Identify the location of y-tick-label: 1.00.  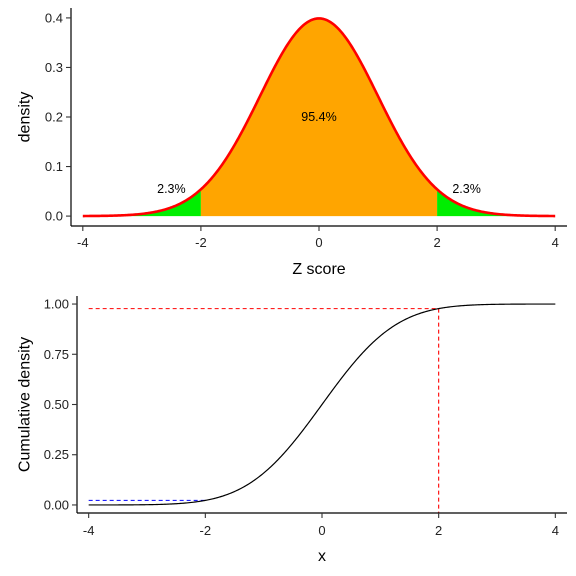
(56, 304).